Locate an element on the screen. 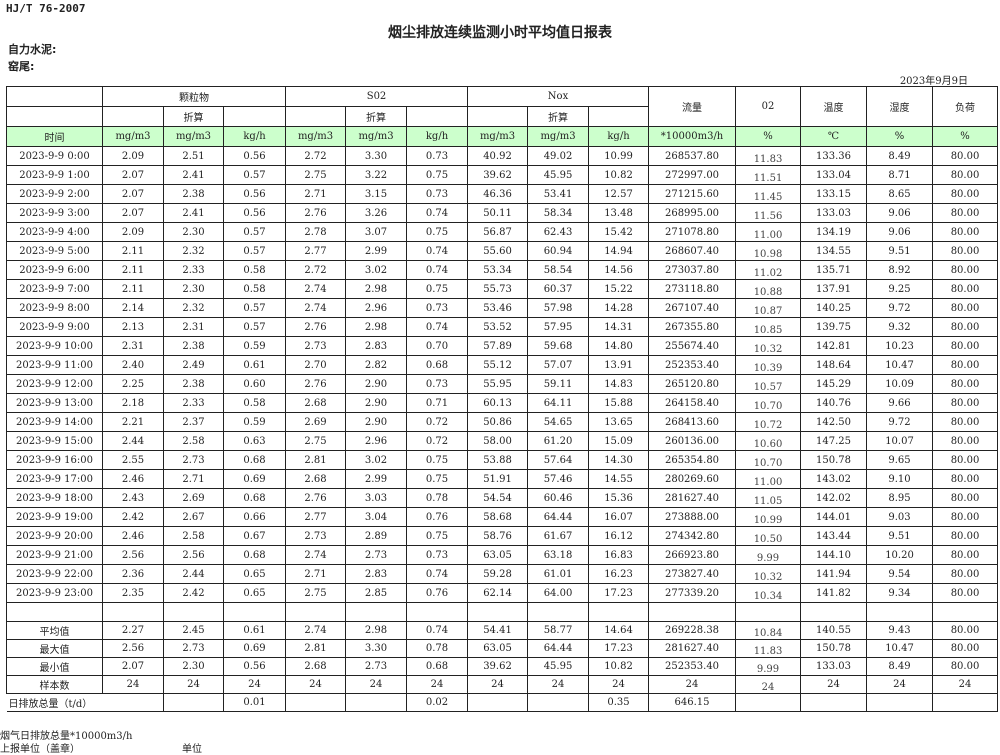 The height and width of the screenshot is (755, 1000). table-cell: 273827.40 is located at coordinates (692, 574).